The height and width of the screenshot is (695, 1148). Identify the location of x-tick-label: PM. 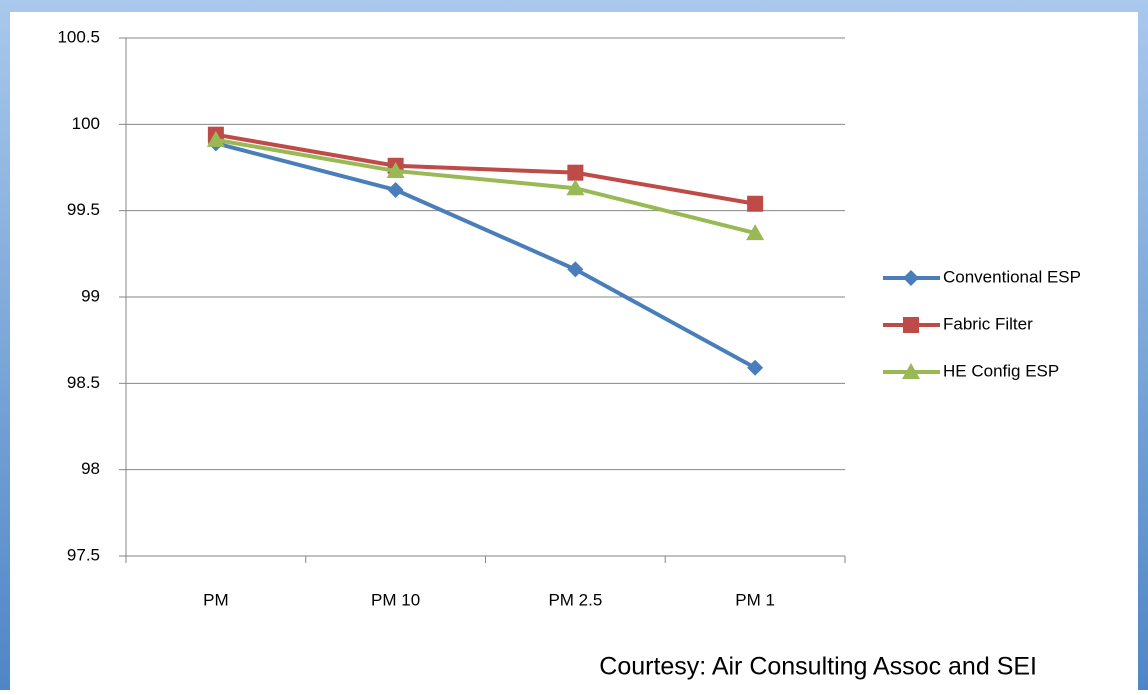
(216, 599).